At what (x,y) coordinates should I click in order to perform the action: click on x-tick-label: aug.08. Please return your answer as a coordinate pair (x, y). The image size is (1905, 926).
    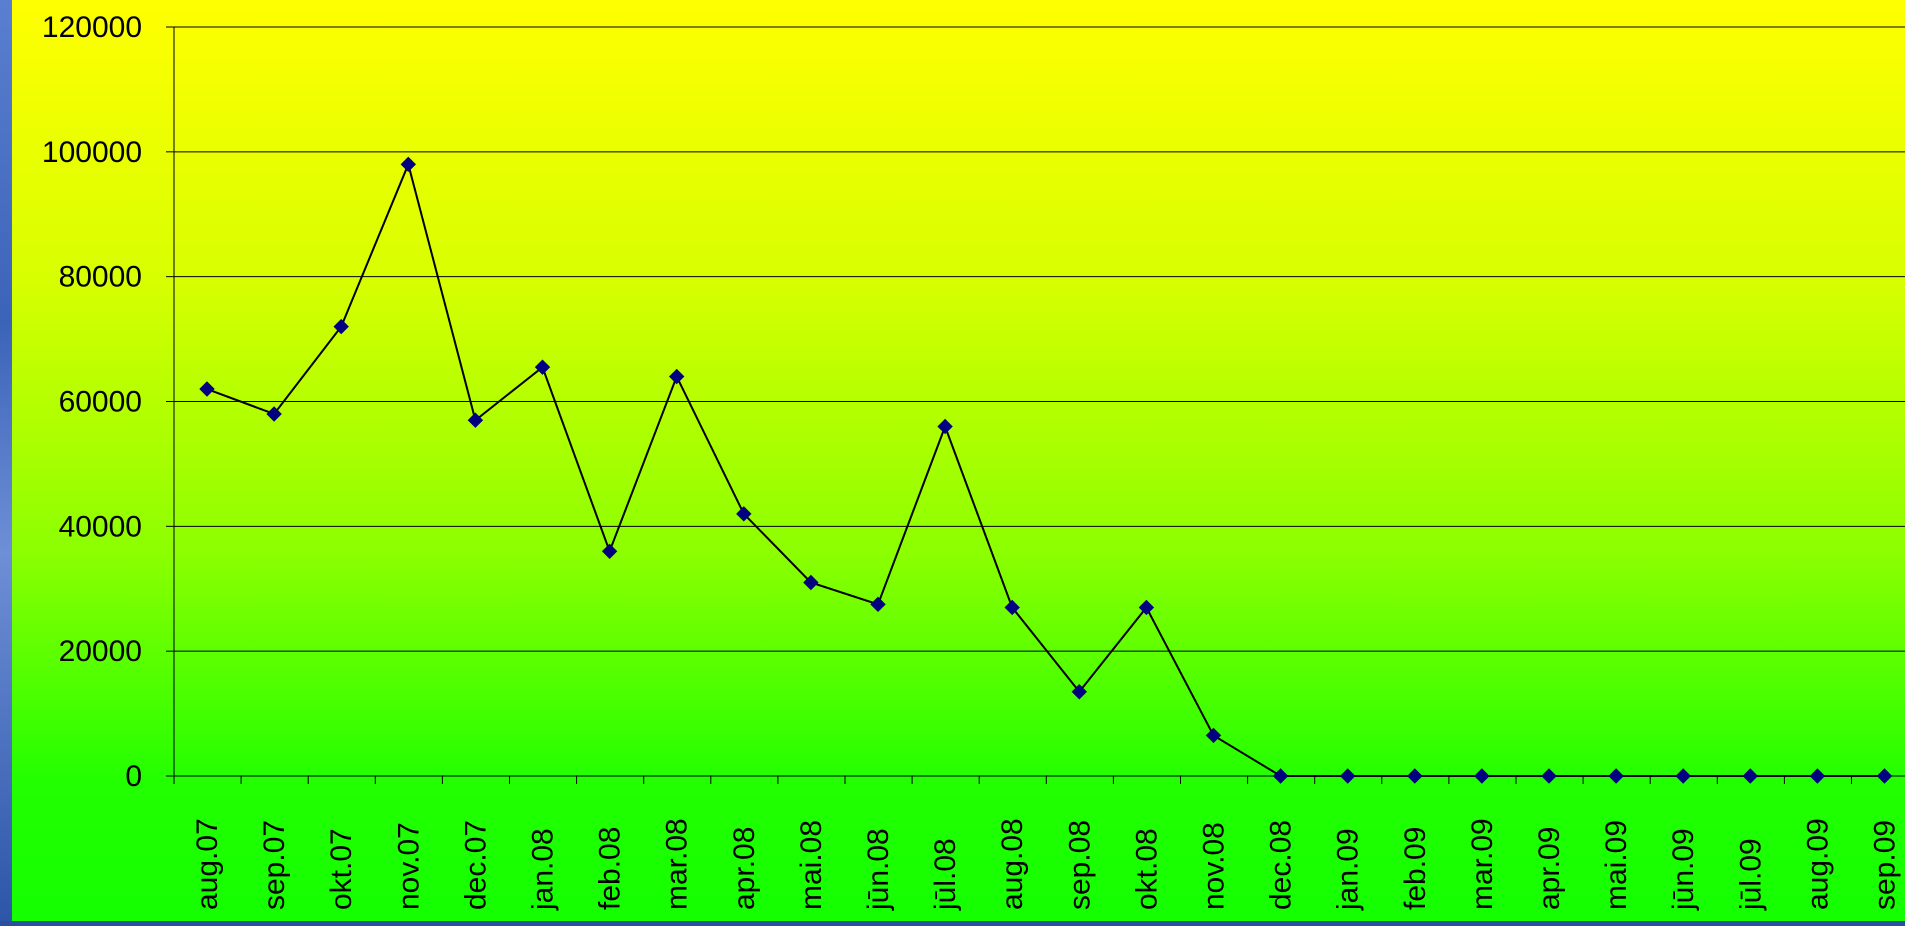
    Looking at the image, I should click on (1012, 864).